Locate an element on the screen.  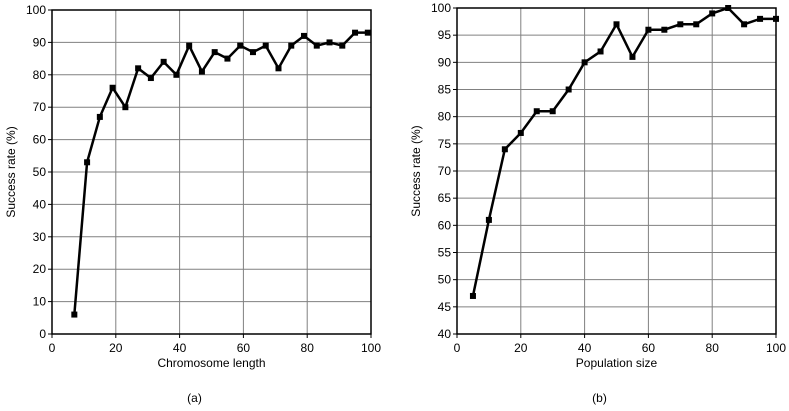
chart-a-x-tick-label: 60 is located at coordinates (244, 348).